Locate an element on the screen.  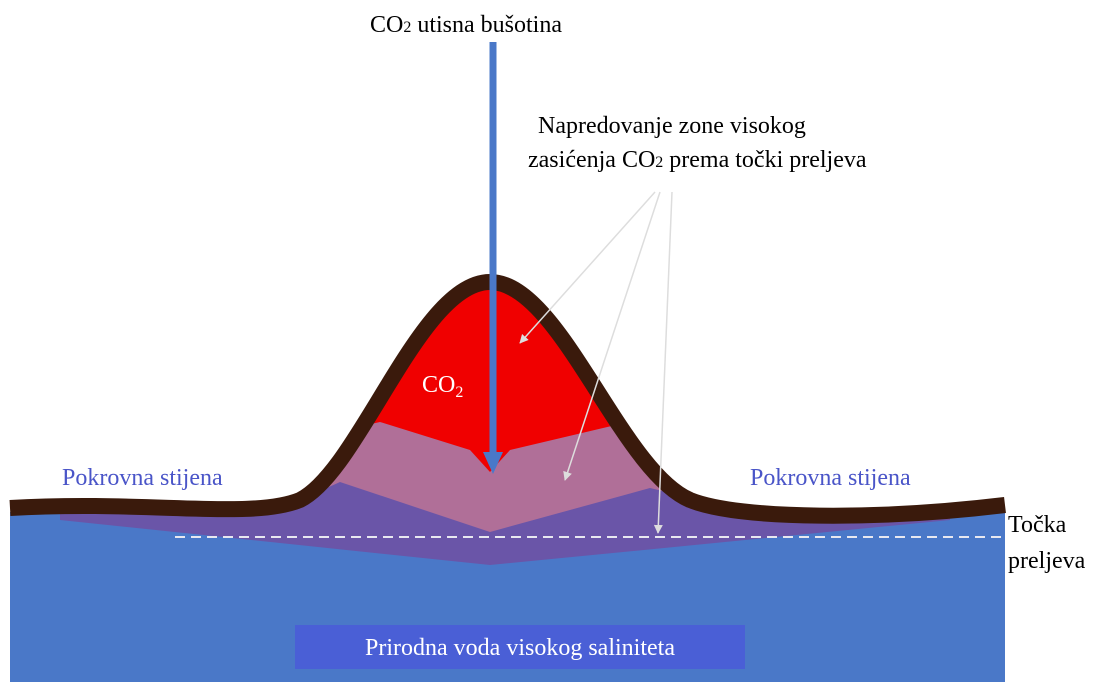
spill-label: Točka is located at coordinates (1037, 525).